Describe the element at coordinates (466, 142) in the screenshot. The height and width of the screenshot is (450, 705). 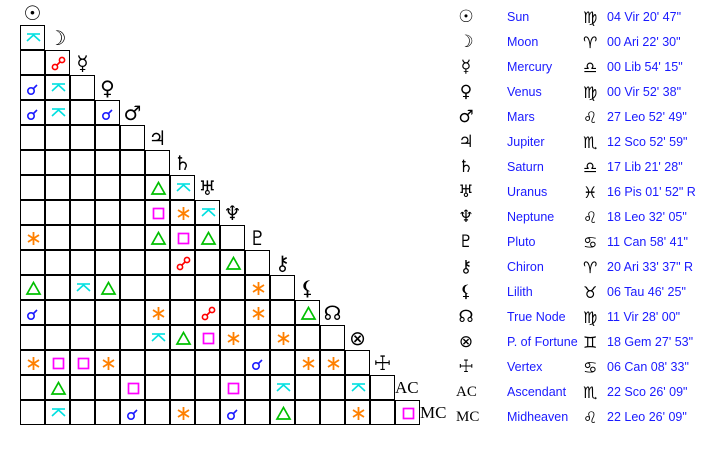
I see `jupiter-icon: ♃` at that location.